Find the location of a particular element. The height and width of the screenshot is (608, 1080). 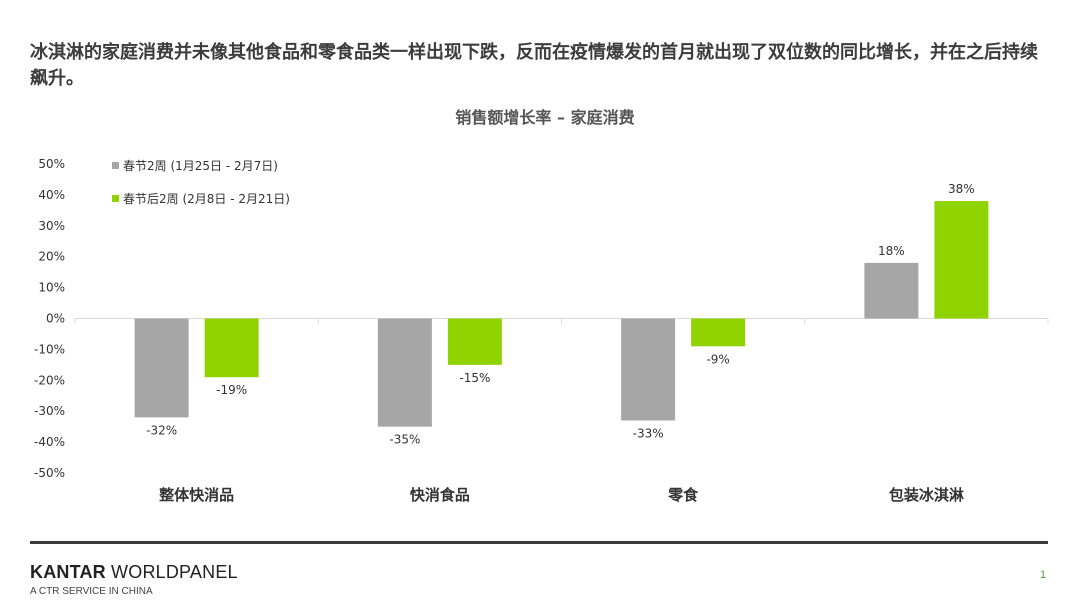

category-label: 零食 is located at coordinates (683, 495).